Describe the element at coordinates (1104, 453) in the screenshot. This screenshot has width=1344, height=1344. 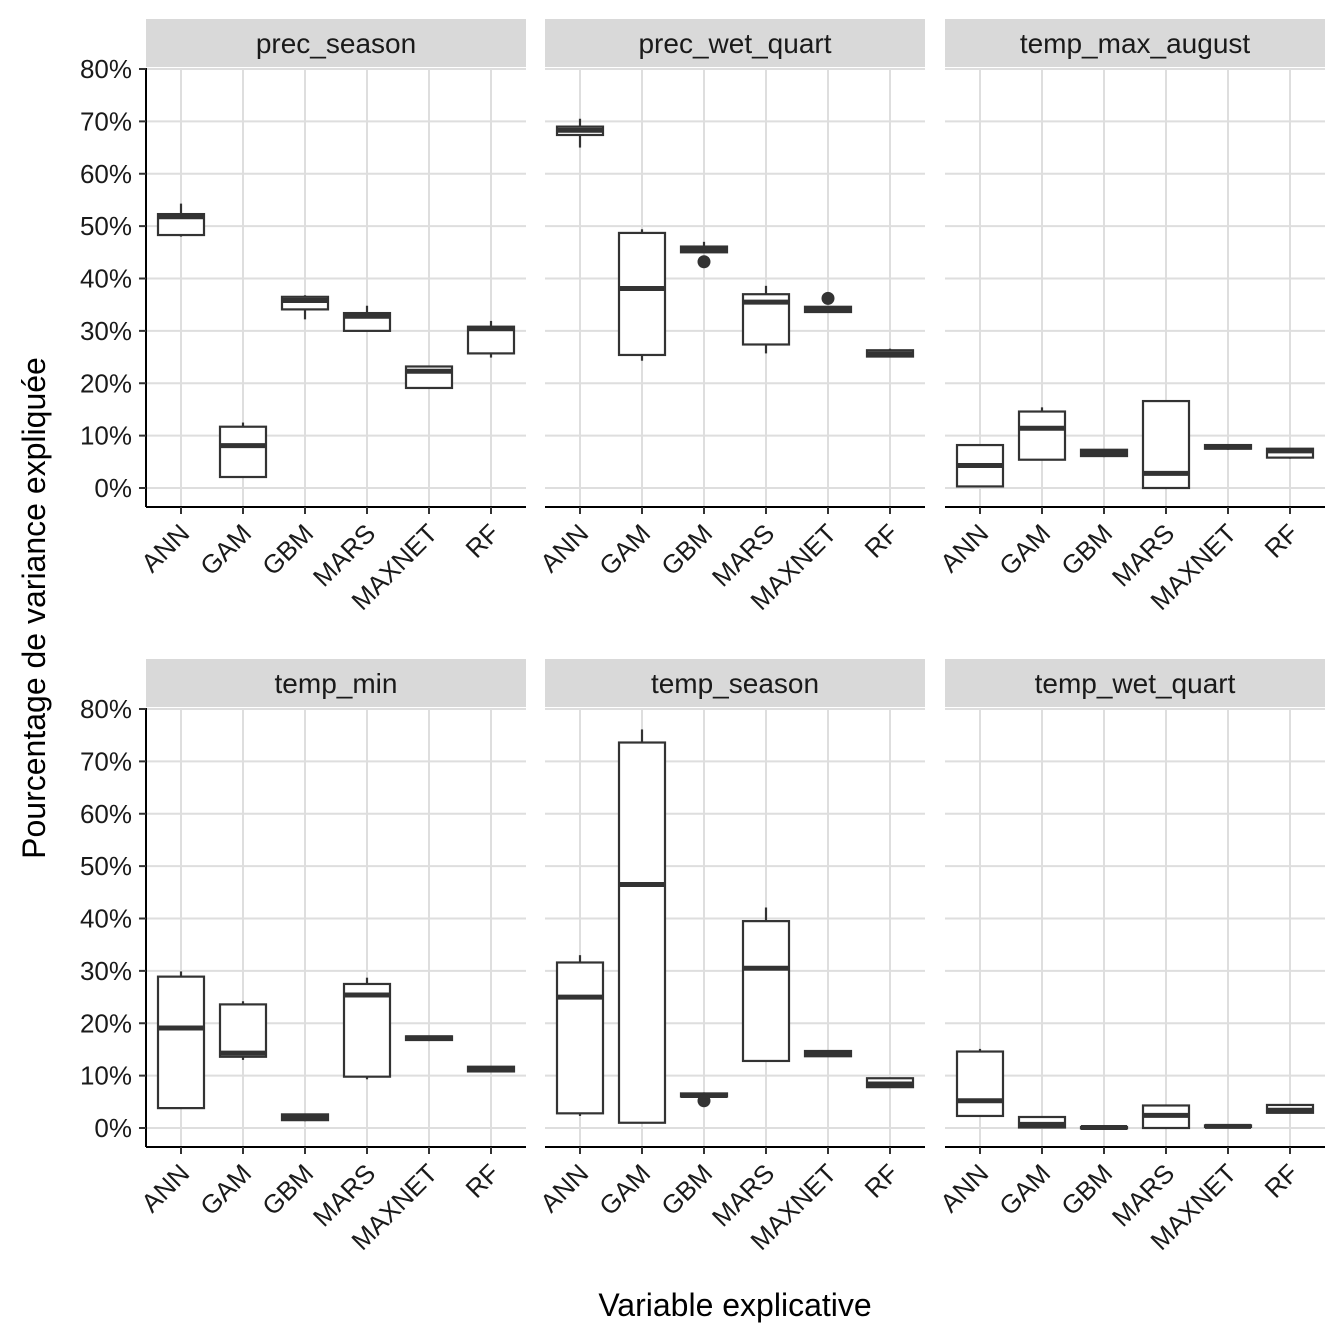
I see `box-temp_max_august-GBM` at that location.